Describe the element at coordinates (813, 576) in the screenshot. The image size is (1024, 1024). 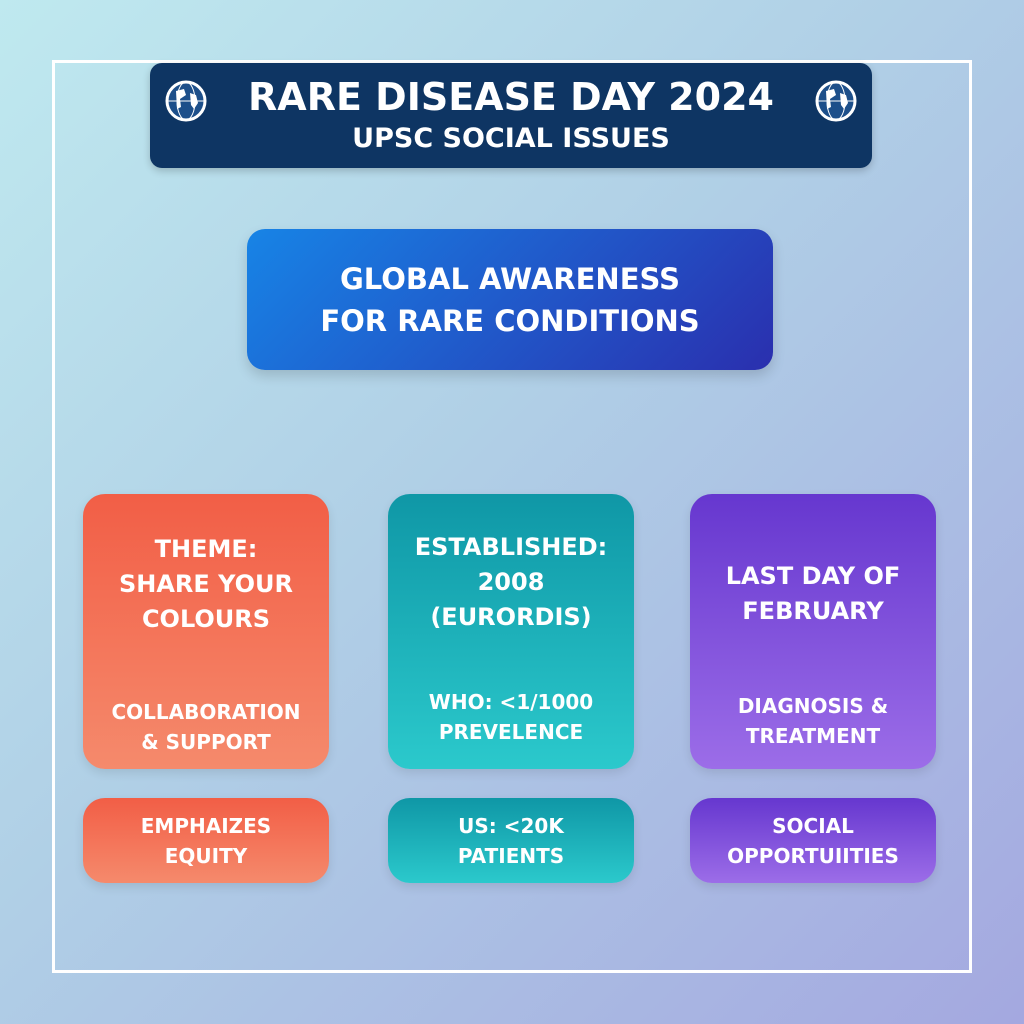
I see `card-title: LAST DAY OF` at that location.